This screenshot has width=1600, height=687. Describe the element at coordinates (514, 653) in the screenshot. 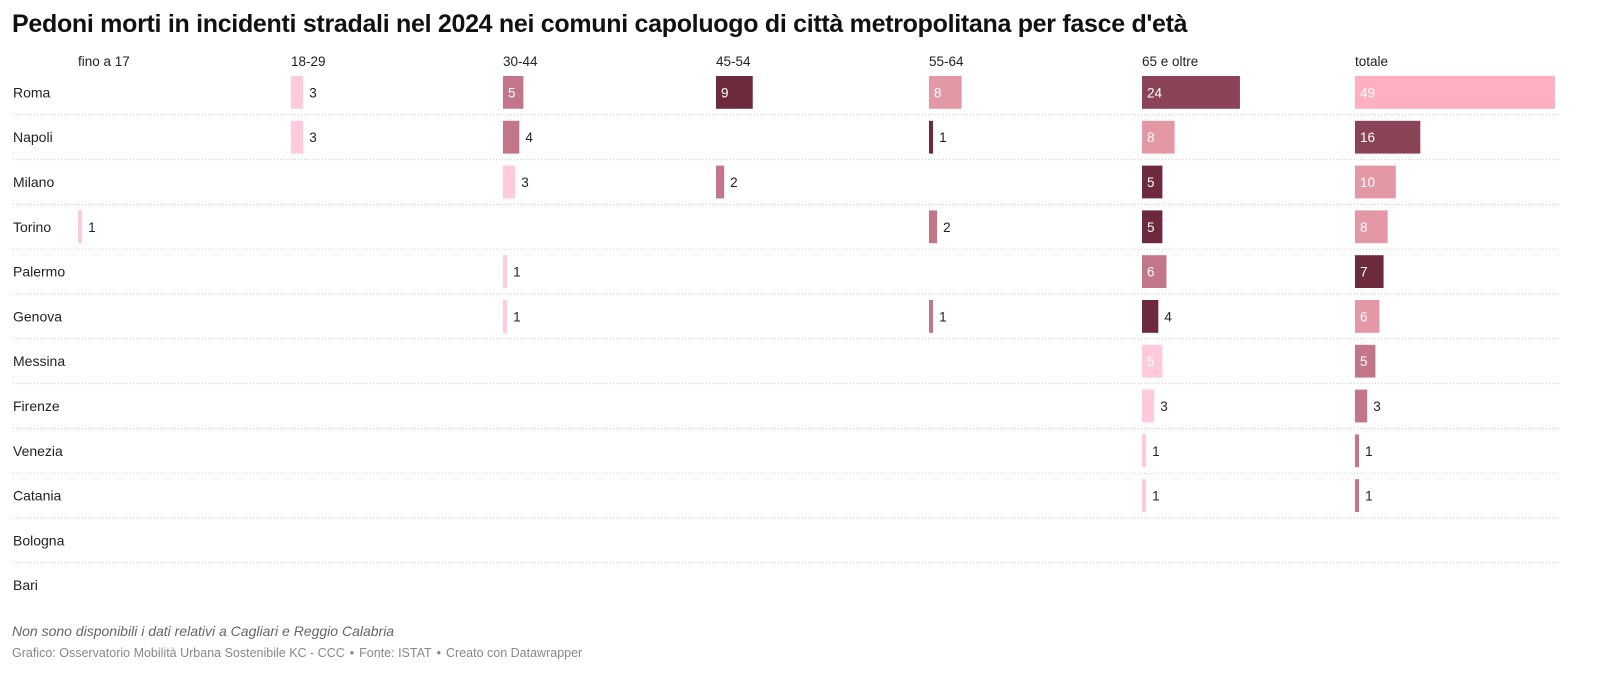

I see `credit-tool: Creato con Datawrapper` at that location.